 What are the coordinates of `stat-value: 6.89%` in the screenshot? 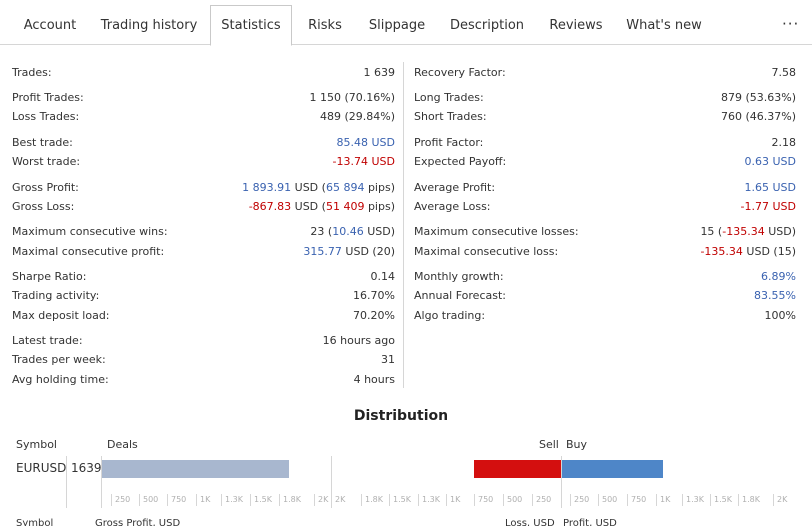 It's located at (778, 276).